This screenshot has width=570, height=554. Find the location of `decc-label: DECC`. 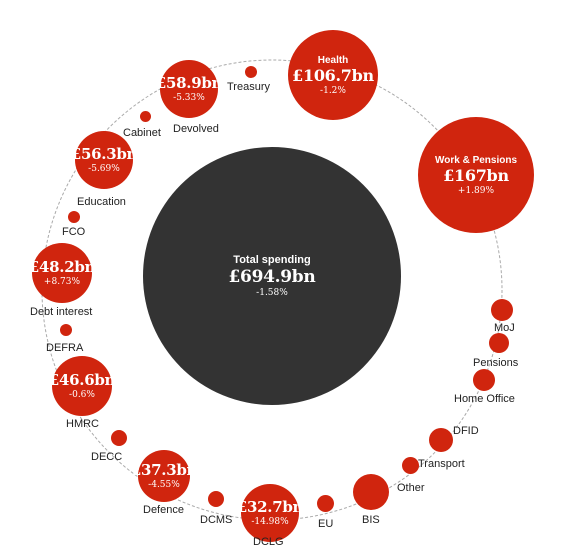

decc-label: DECC is located at coordinates (107, 457).